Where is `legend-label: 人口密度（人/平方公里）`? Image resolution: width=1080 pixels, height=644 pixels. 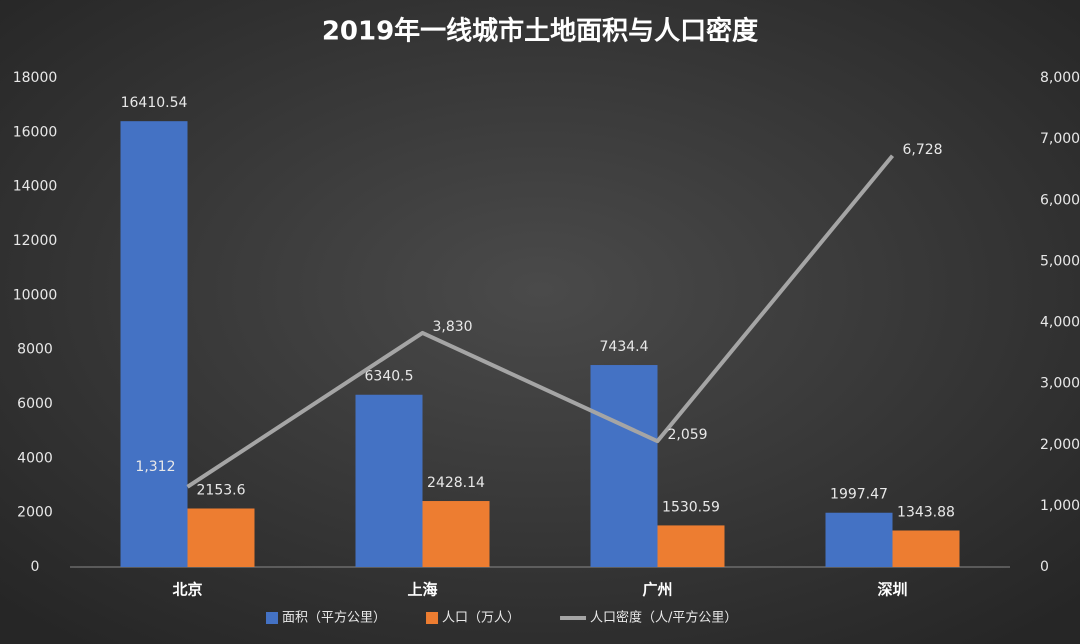 legend-label: 人口密度（人/平方公里） is located at coordinates (663, 618).